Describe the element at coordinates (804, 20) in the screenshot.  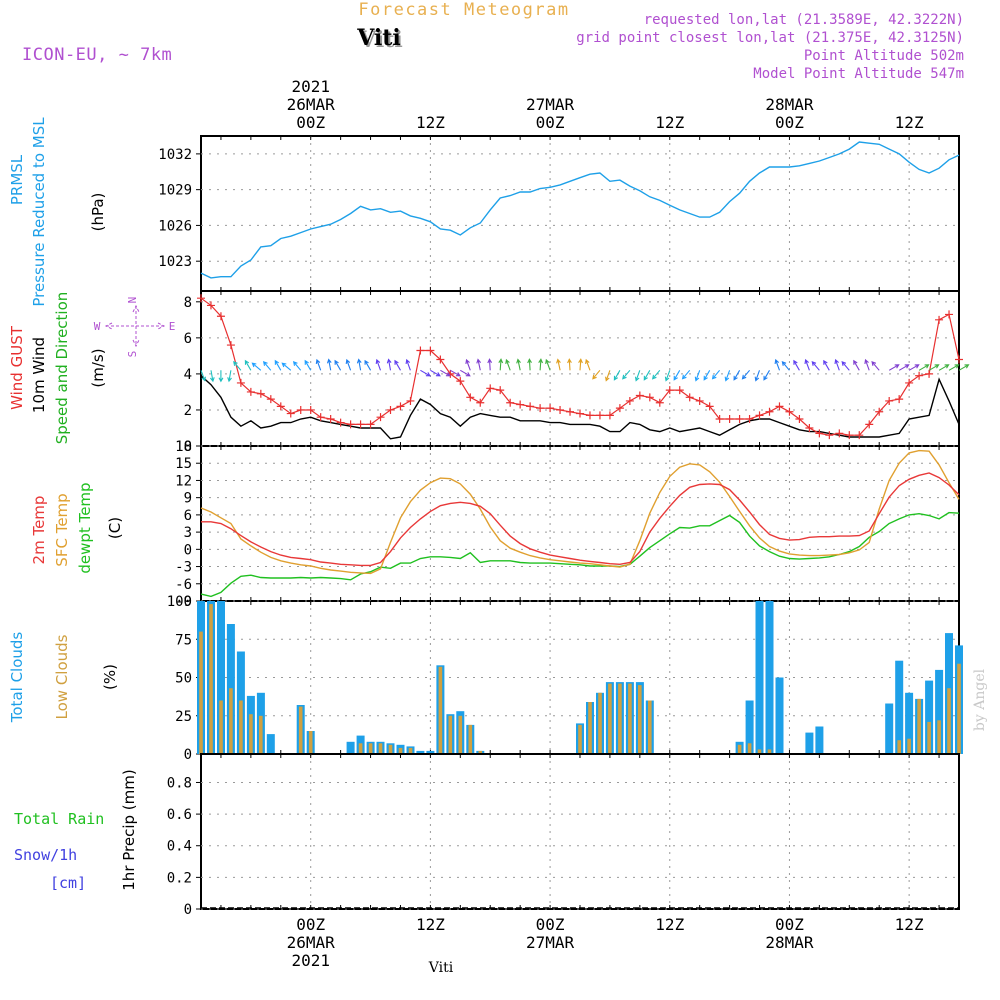
I see `requested-coords: requested lon,lat (21.3589E, 42.3222N)` at that location.